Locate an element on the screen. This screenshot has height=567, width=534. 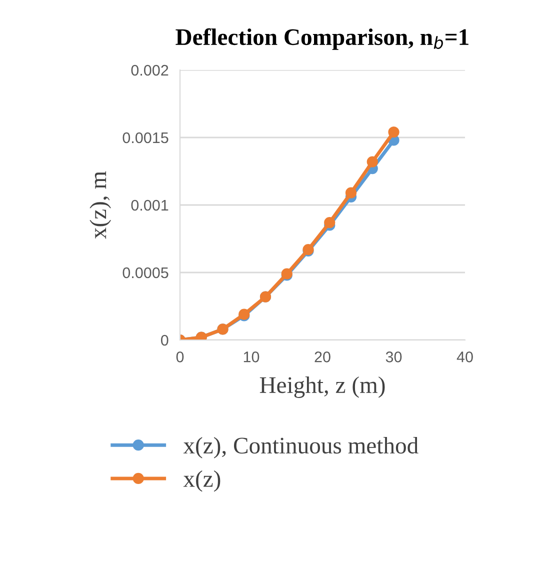
y-axis-title: x(z), m is located at coordinates (101, 205).